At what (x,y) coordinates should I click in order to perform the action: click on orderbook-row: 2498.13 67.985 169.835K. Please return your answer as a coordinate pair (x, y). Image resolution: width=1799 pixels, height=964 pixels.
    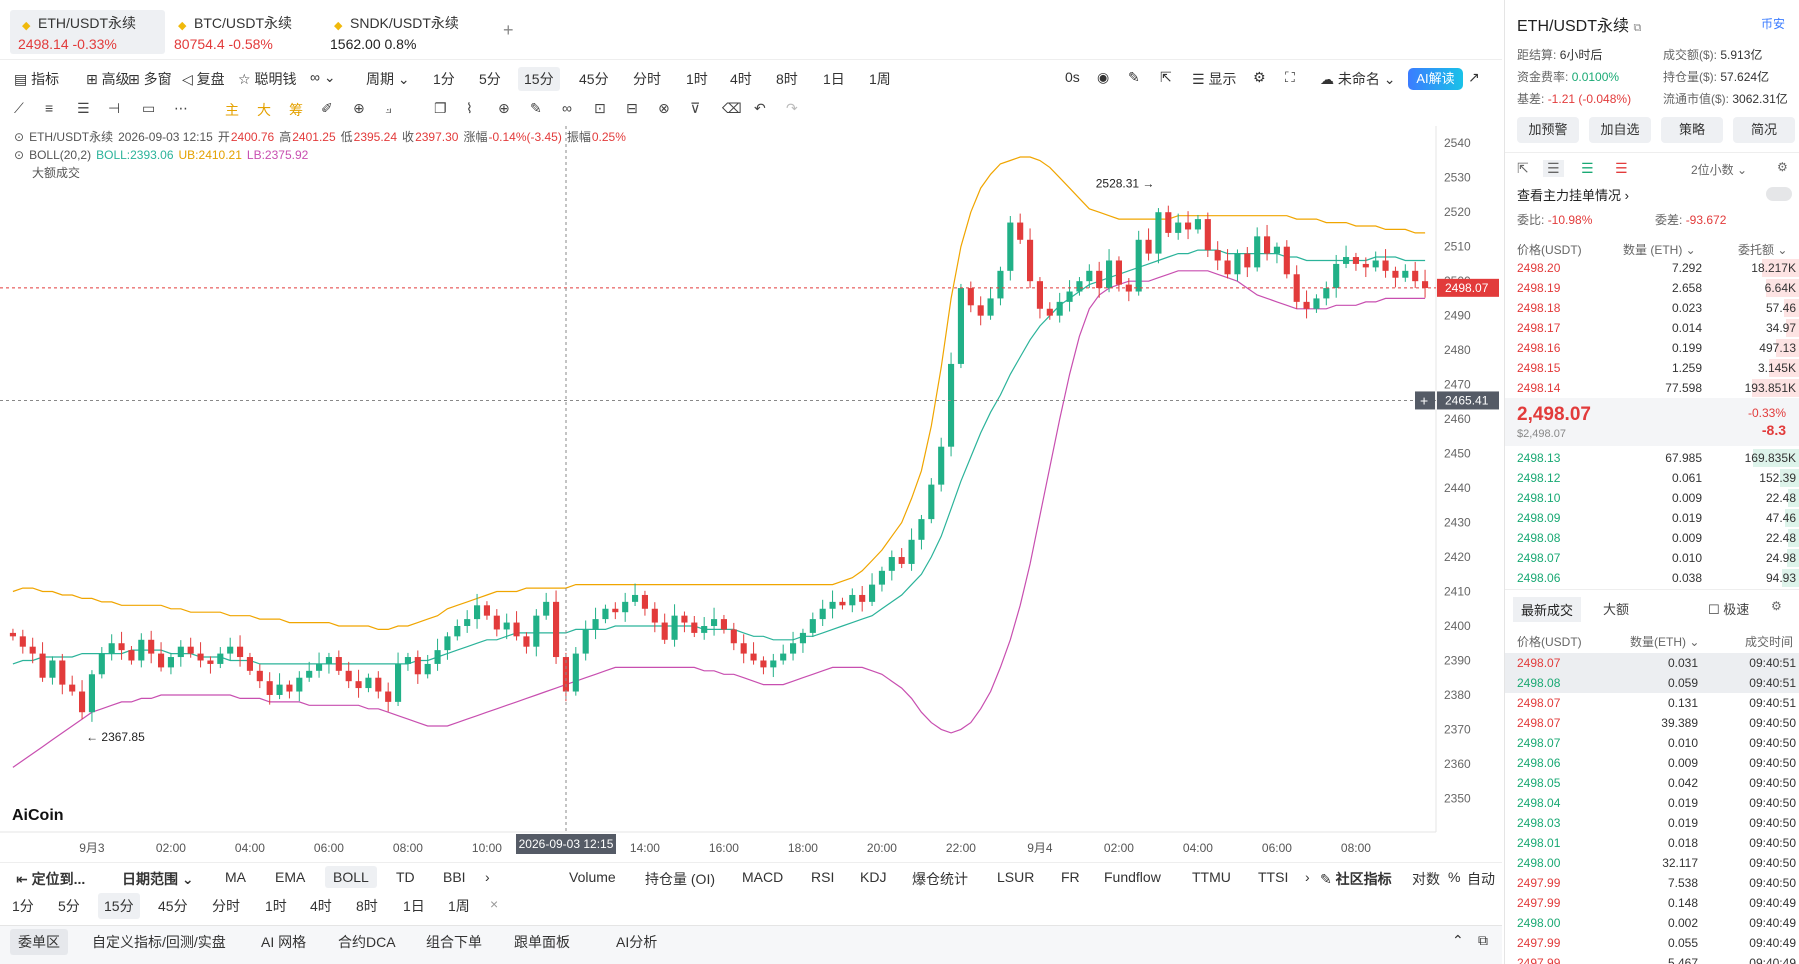
    Looking at the image, I should click on (1652, 458).